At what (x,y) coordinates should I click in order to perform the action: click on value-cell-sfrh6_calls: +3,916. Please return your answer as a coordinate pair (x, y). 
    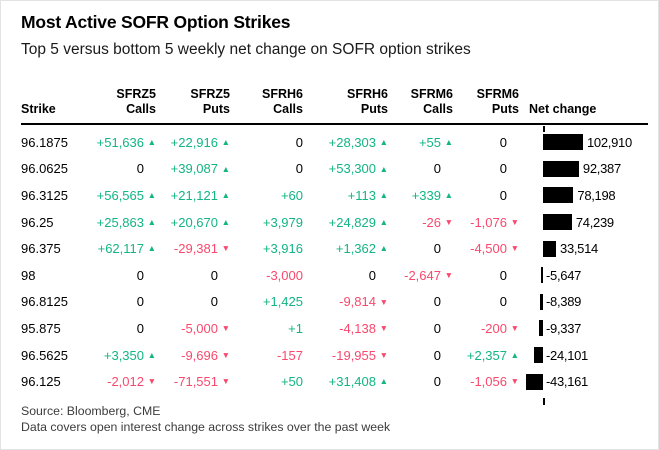
    Looking at the image, I should click on (282, 249).